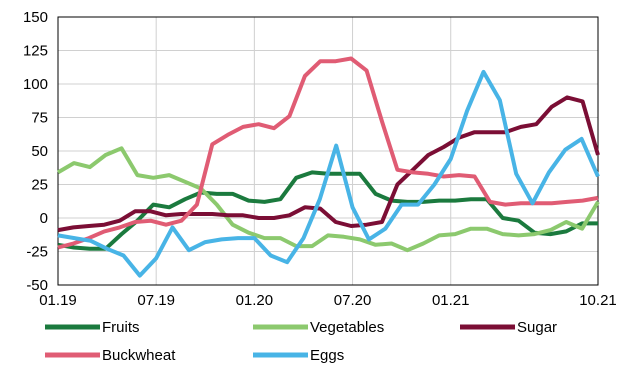 This screenshot has height=368, width=617. What do you see at coordinates (255, 300) in the screenshot?
I see `x-tick-label: 01.20` at bounding box center [255, 300].